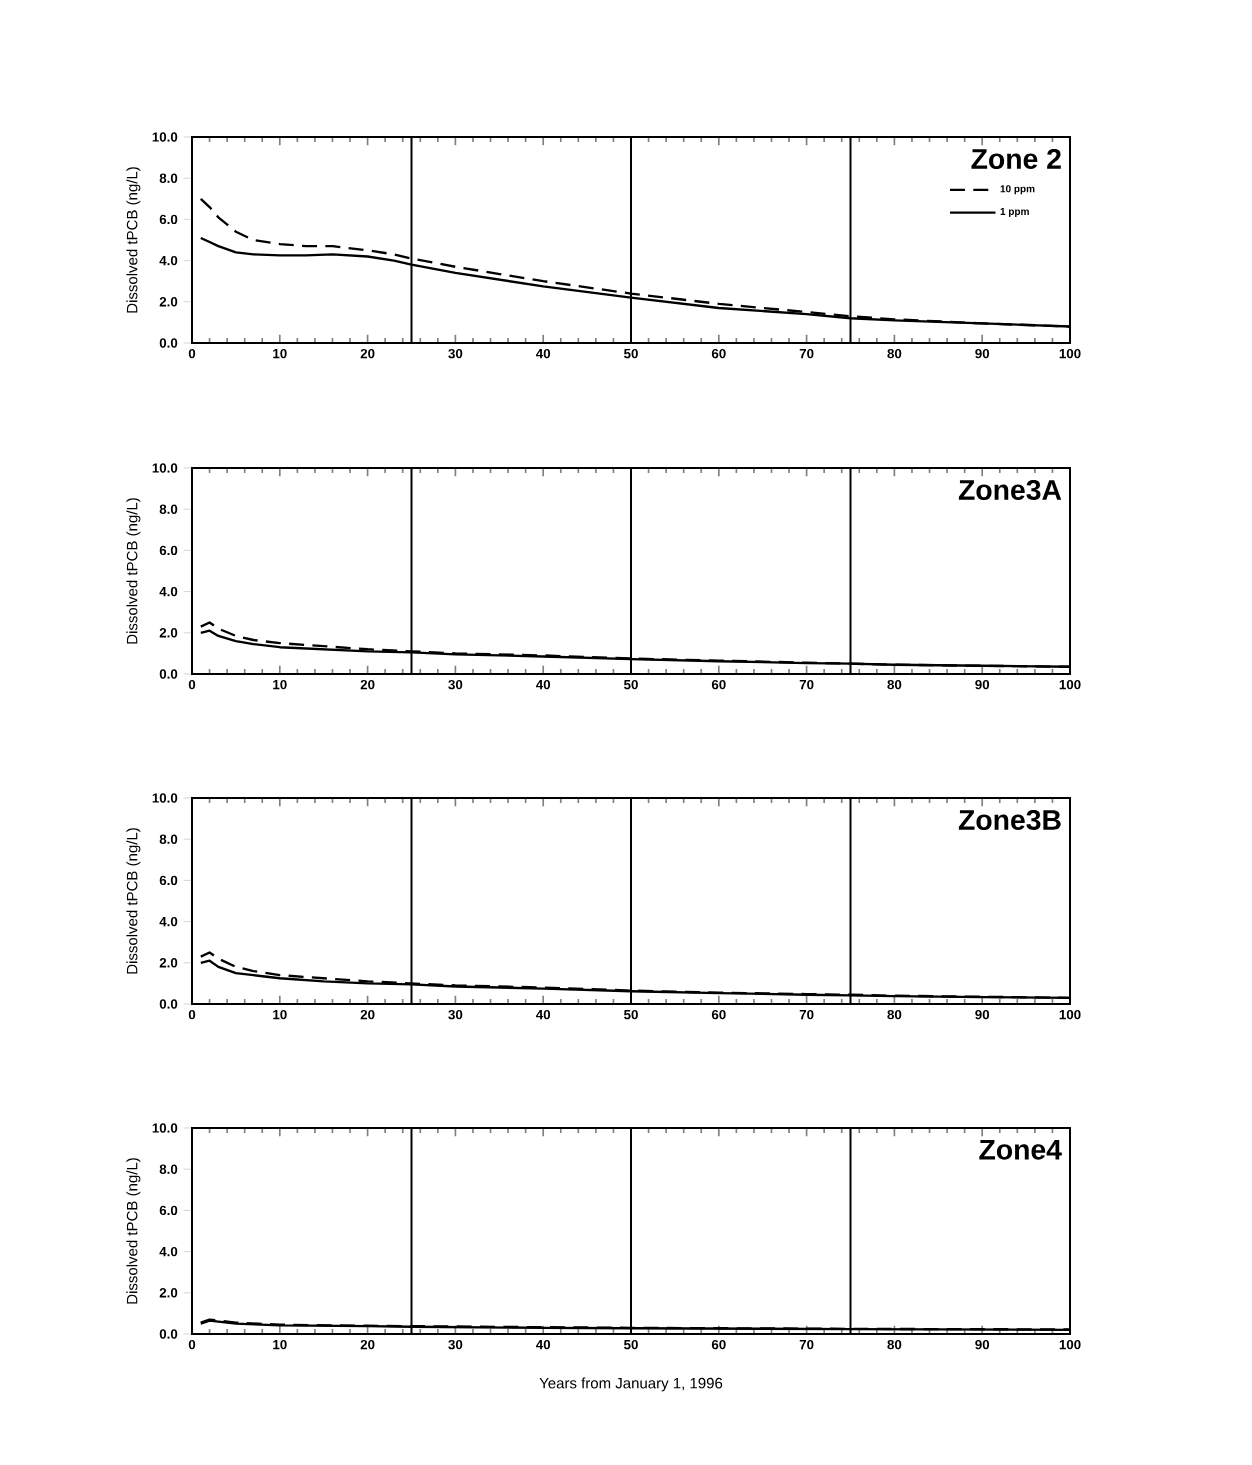  Describe the element at coordinates (1017, 190) in the screenshot. I see `legend-label: 10 ppm` at that location.